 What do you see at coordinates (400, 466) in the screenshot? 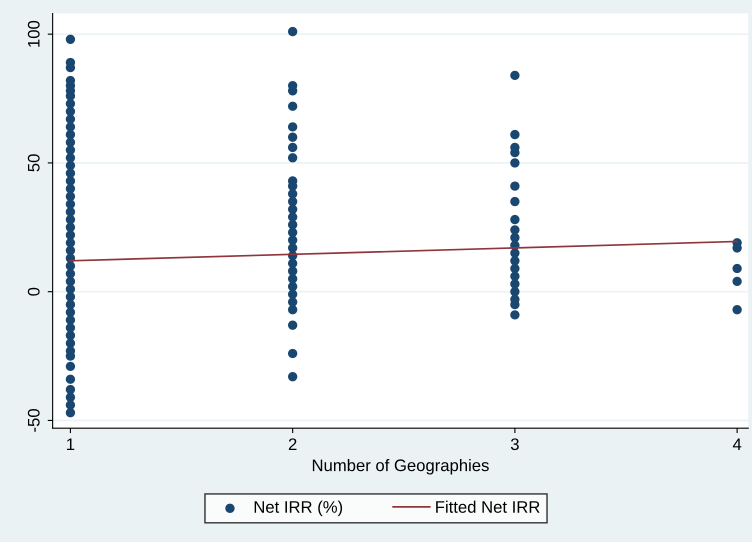
I see `x-axis-title: Number of Geographies` at bounding box center [400, 466].